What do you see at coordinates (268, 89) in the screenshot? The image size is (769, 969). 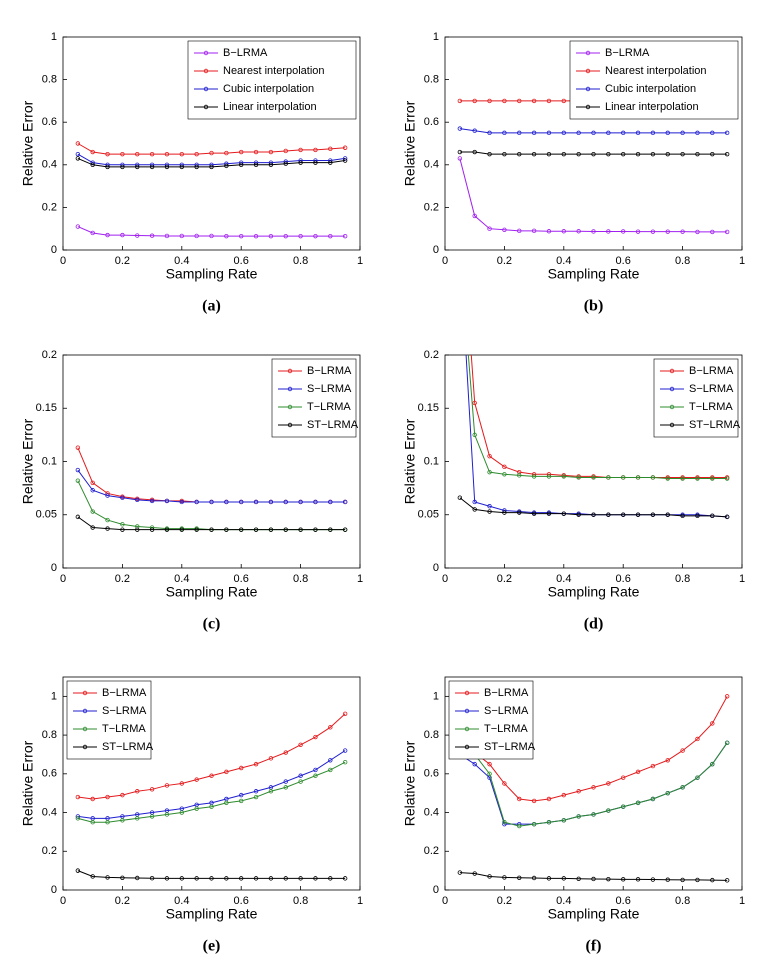 I see `legend-label: Cubic interpolation` at bounding box center [268, 89].